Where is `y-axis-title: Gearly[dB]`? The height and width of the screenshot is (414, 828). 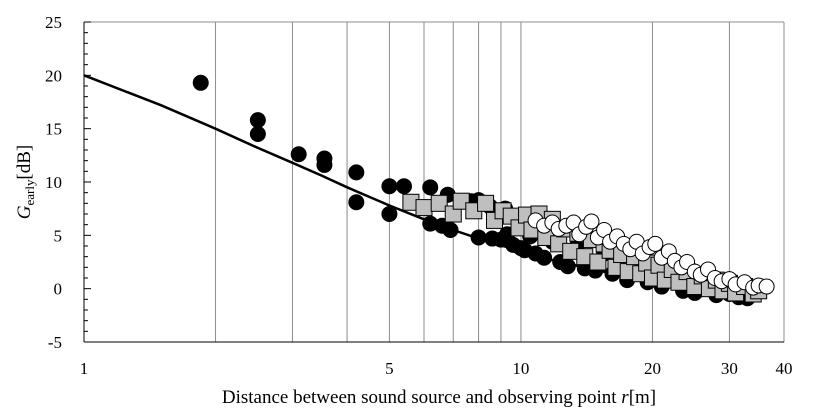
y-axis-title: Gearly[dB] is located at coordinates (25, 182).